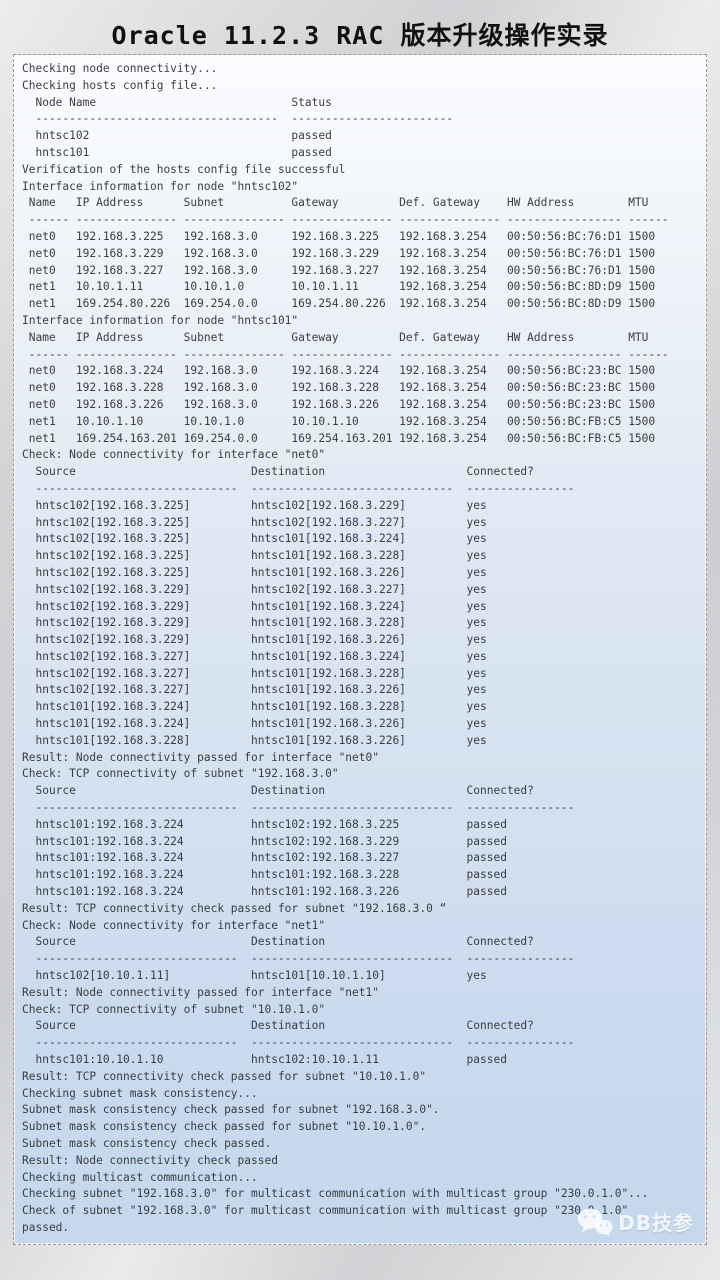  I want to click on page-title: Oracle 11.2.3 RAC 版本升级操作实录, so click(360, 35).